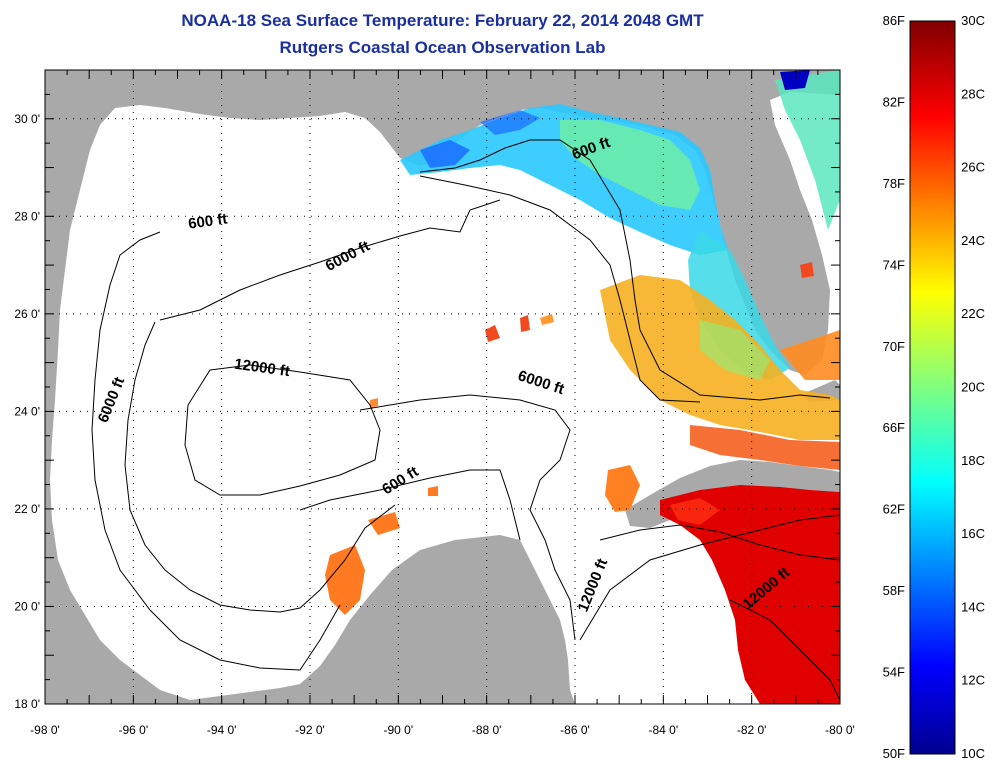  What do you see at coordinates (840, 730) in the screenshot?
I see `lon-tick-label: -80 0'` at bounding box center [840, 730].